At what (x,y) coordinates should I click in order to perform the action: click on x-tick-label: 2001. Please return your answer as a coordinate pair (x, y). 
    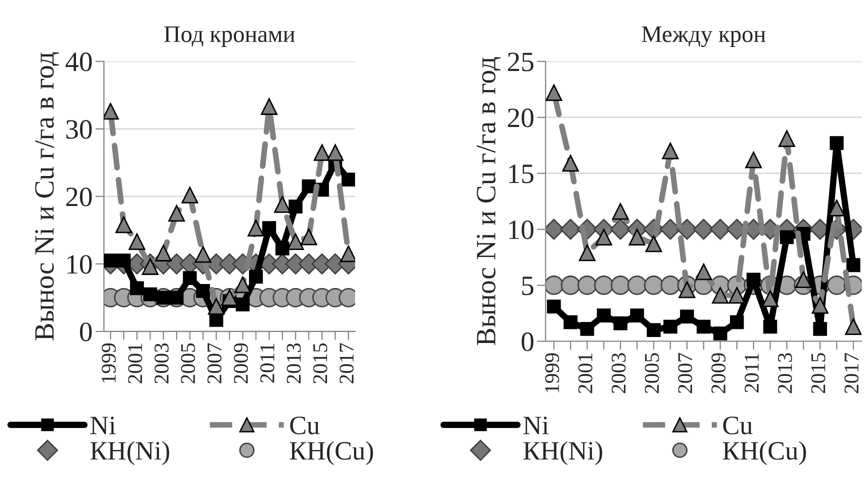
    Looking at the image, I should click on (585, 374).